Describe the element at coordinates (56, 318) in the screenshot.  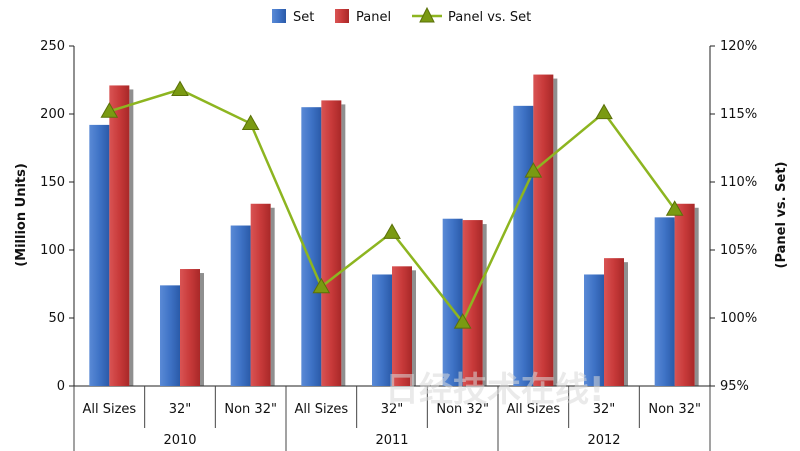
I see `y-tick-label: 50` at that location.